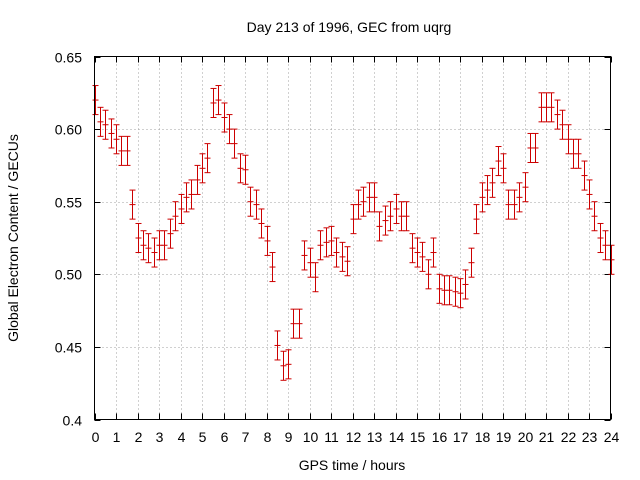 This screenshot has height=480, width=640. I want to click on x-tick-label: 22, so click(569, 437).